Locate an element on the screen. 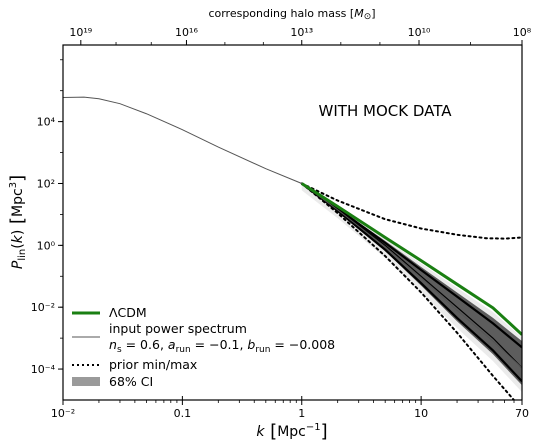 This screenshot has width=538, height=440. y-axis-exp: 3 is located at coordinates (13, 185).